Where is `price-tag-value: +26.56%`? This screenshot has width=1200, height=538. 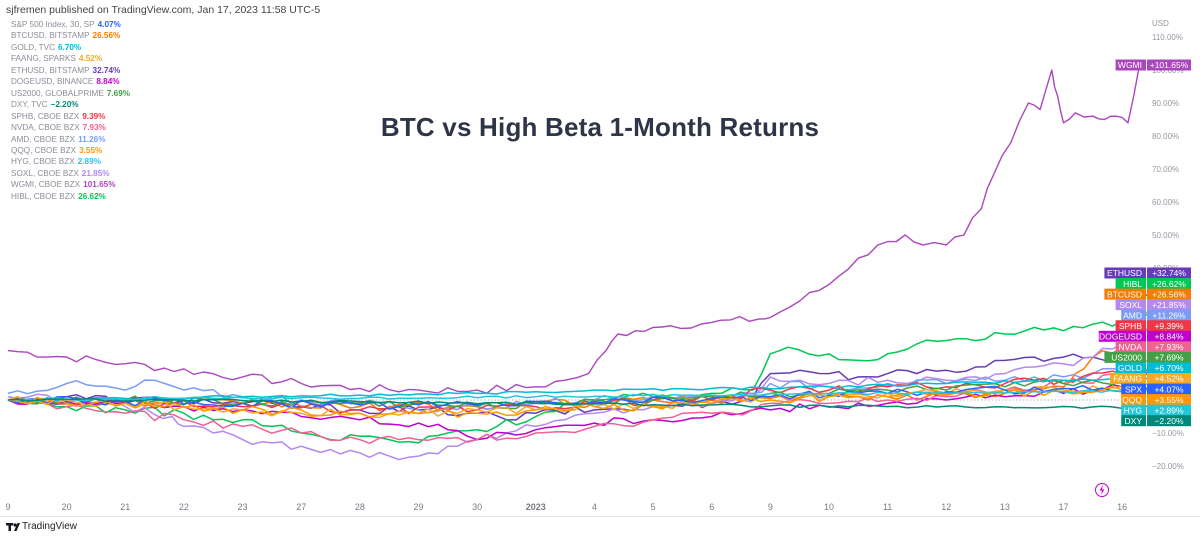 price-tag-value: +26.56% is located at coordinates (1169, 294).